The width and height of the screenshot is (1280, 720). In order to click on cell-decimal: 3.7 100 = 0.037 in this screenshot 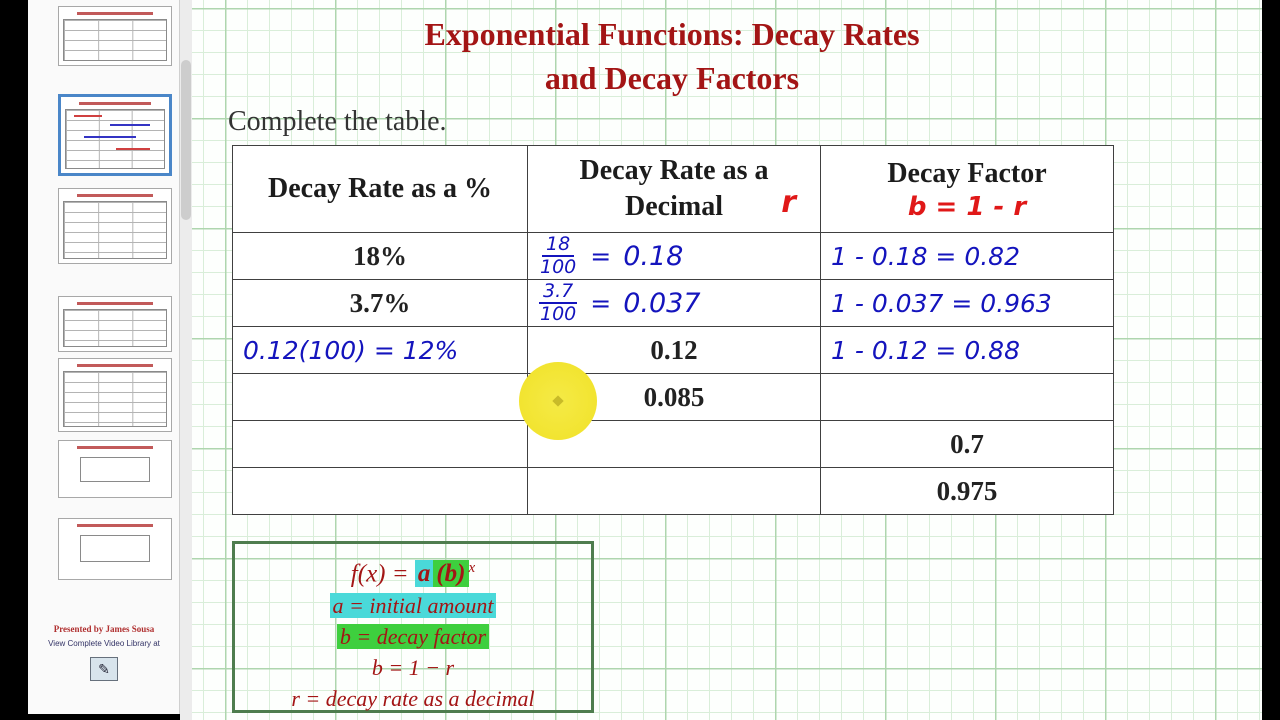, I will do `click(674, 303)`.